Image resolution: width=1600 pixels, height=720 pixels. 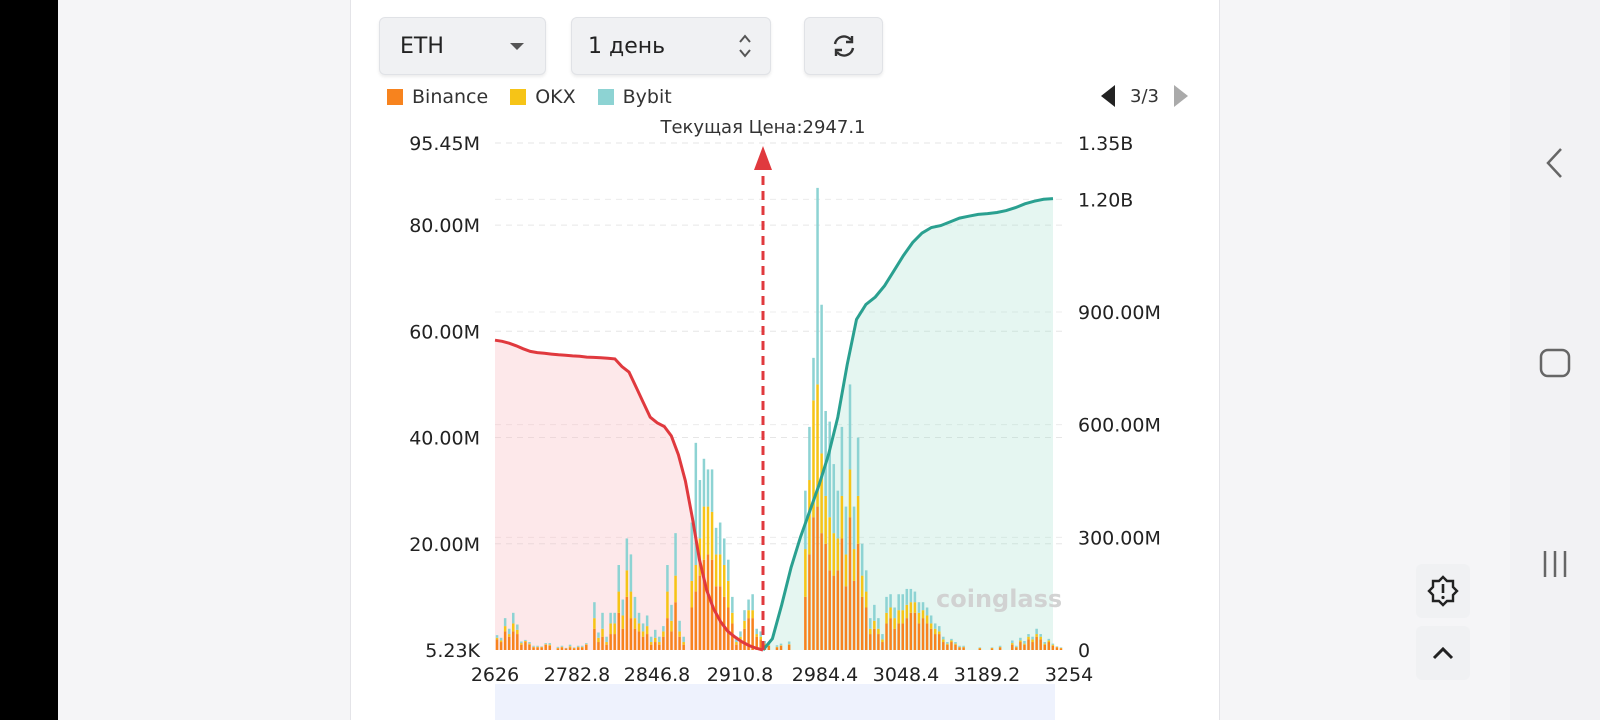 I want to click on period-select: 1 день, so click(x=671, y=46).